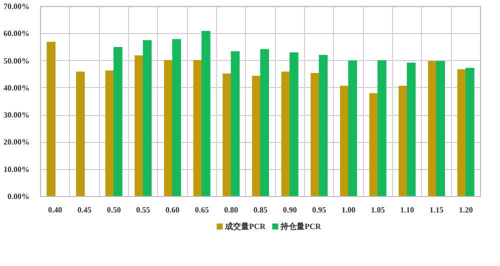  What do you see at coordinates (17, 169) in the screenshot?
I see `y-tick-label: 10.00%` at bounding box center [17, 169].